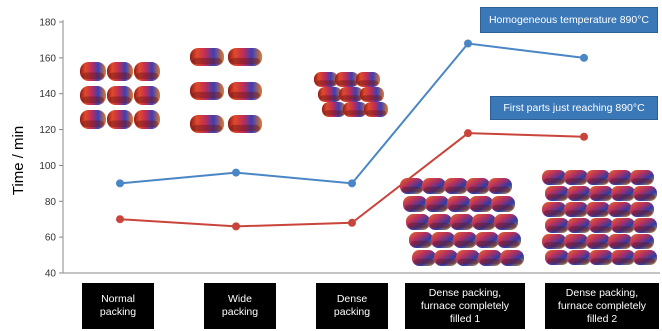 This screenshot has width=662, height=331. I want to click on category-label-normal-packing: Normal packing, so click(118, 306).